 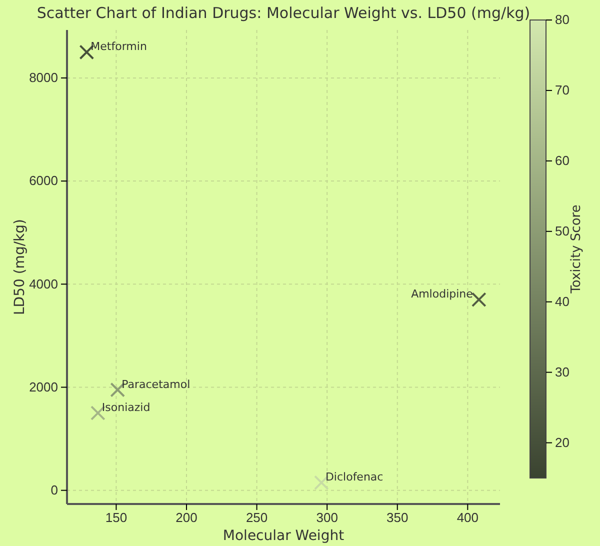 What do you see at coordinates (116, 518) in the screenshot?
I see `x-tick-label: 150` at bounding box center [116, 518].